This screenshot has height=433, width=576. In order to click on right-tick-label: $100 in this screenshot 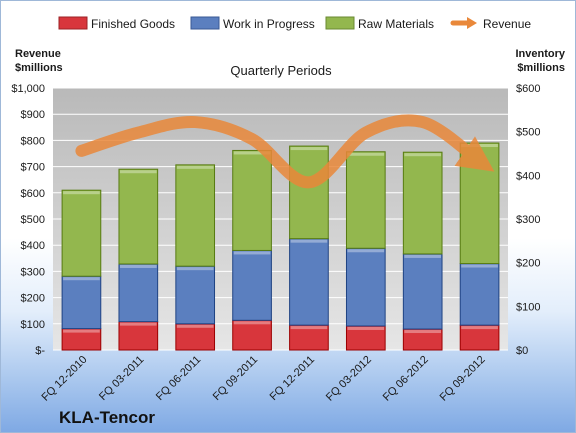, I will do `click(528, 307)`.